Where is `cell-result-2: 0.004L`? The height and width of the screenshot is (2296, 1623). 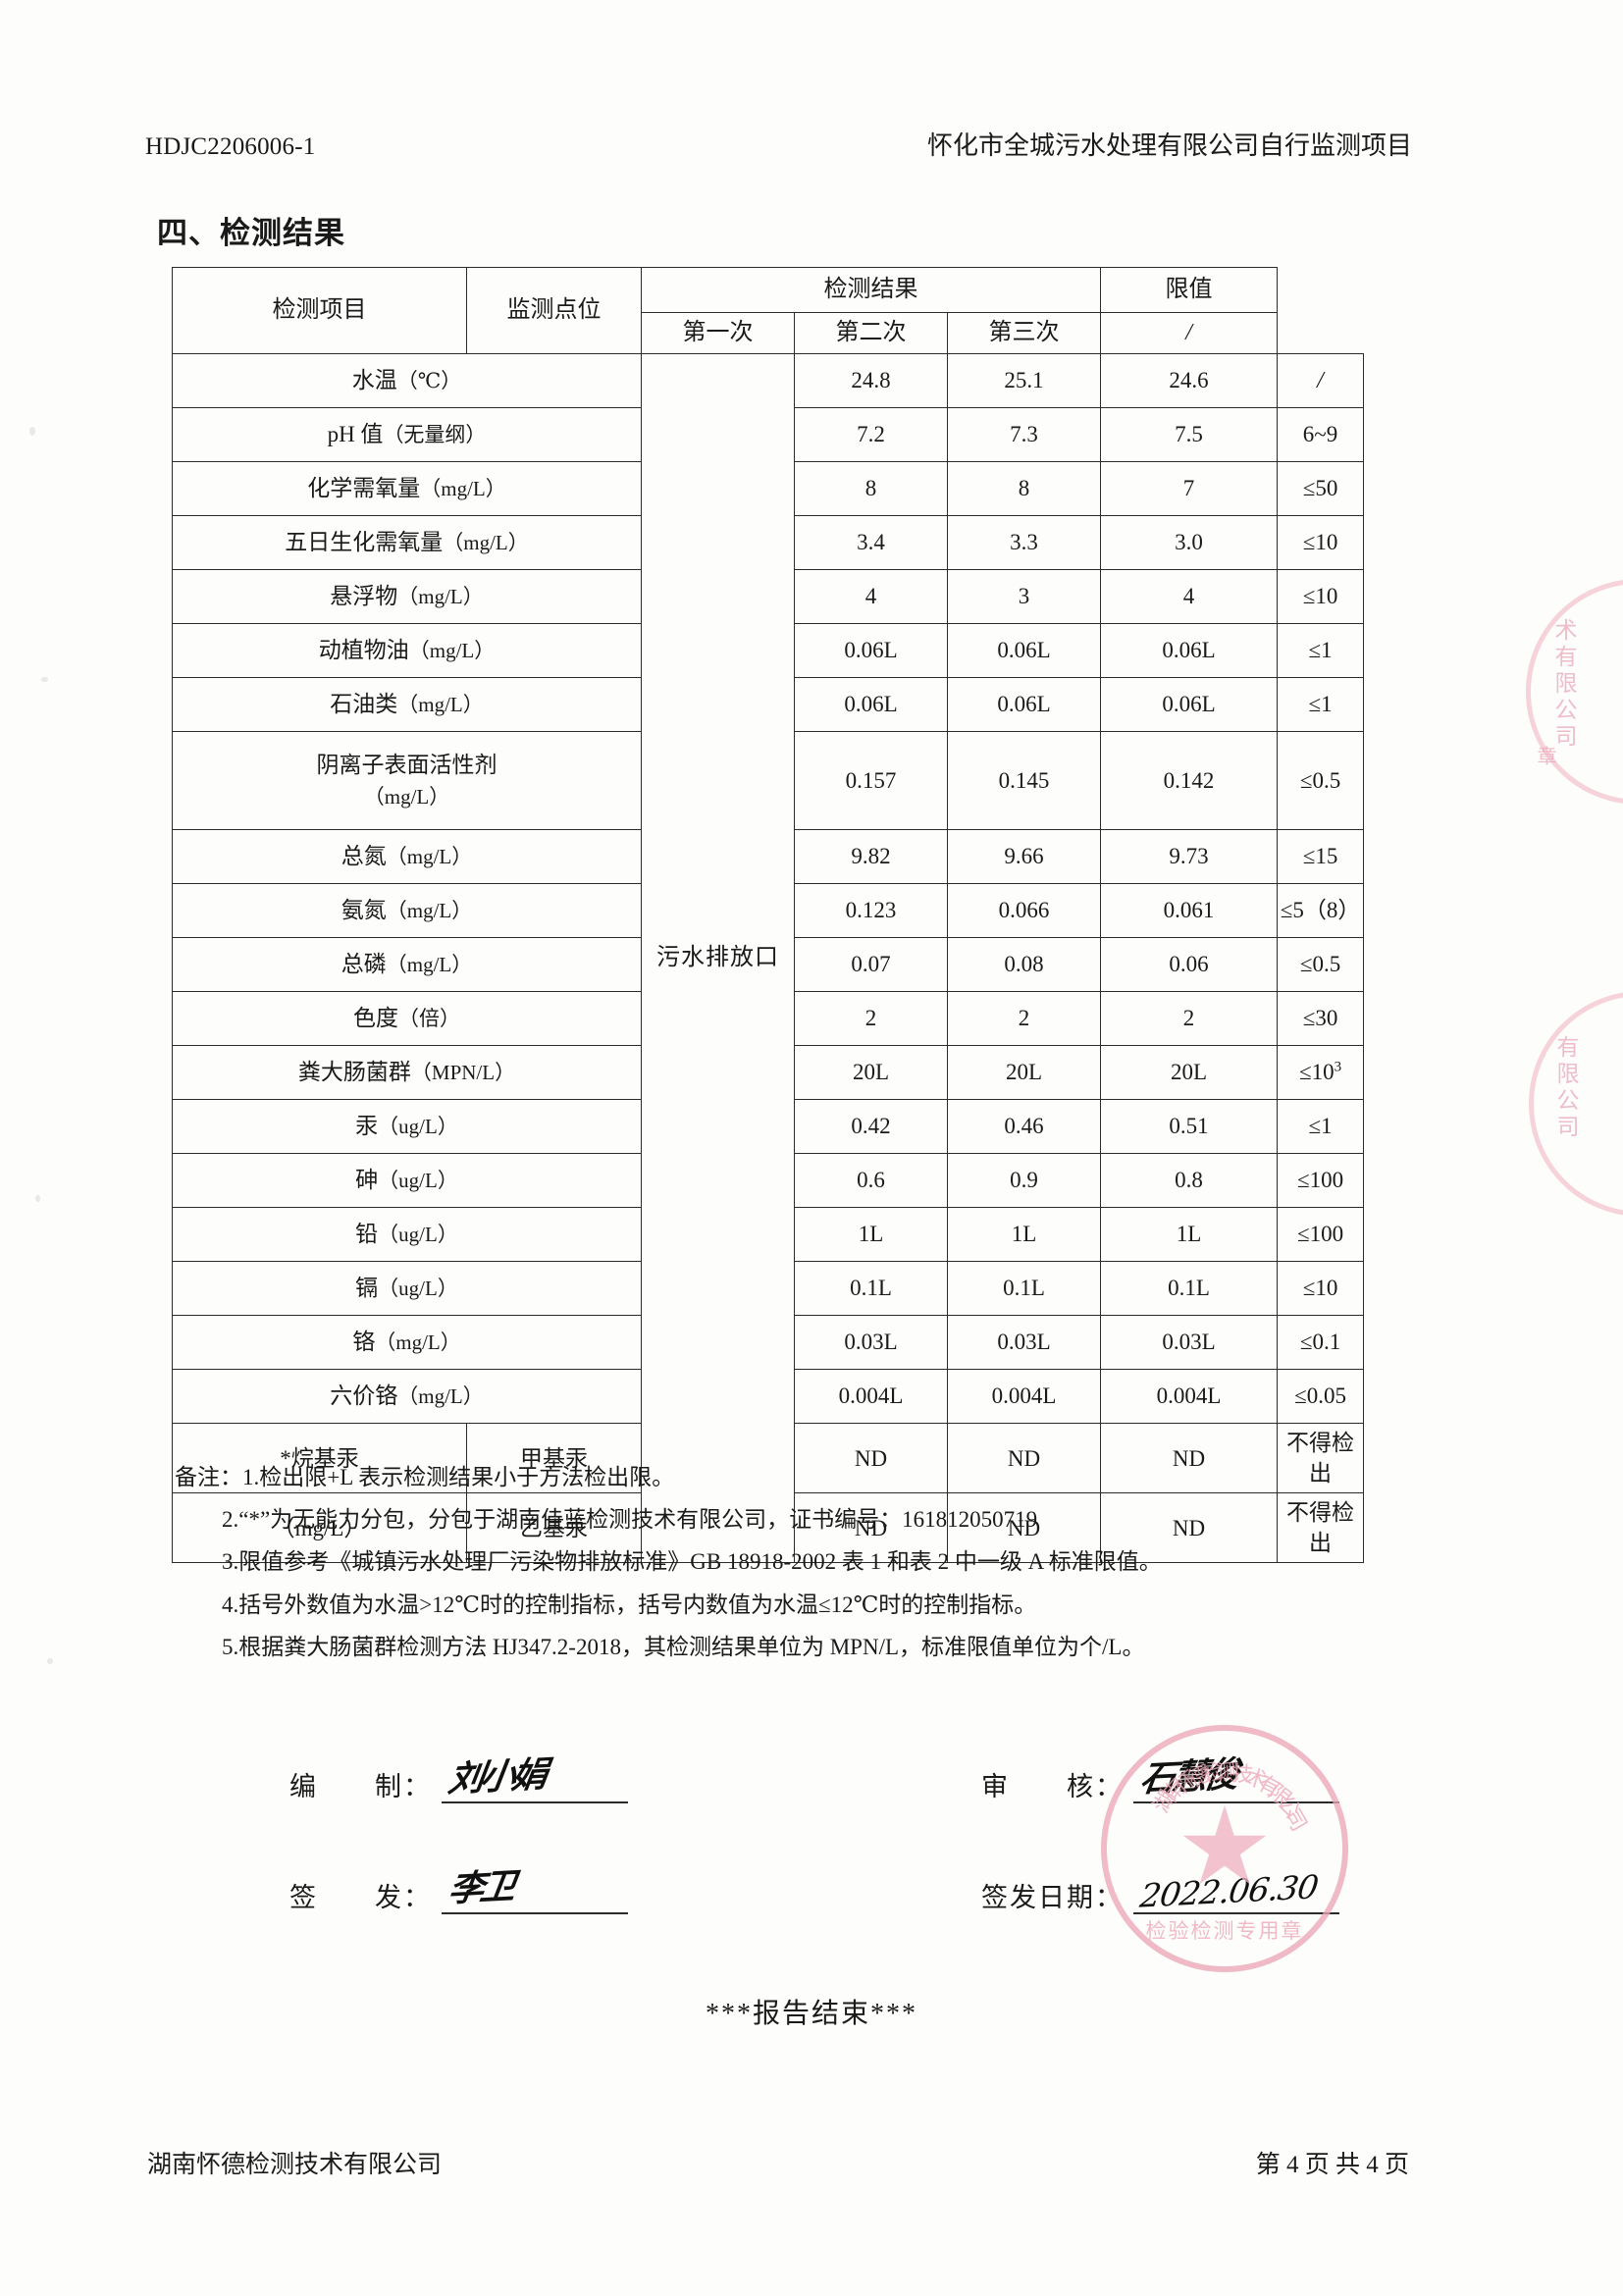
cell-result-2: 0.004L is located at coordinates (1024, 1396).